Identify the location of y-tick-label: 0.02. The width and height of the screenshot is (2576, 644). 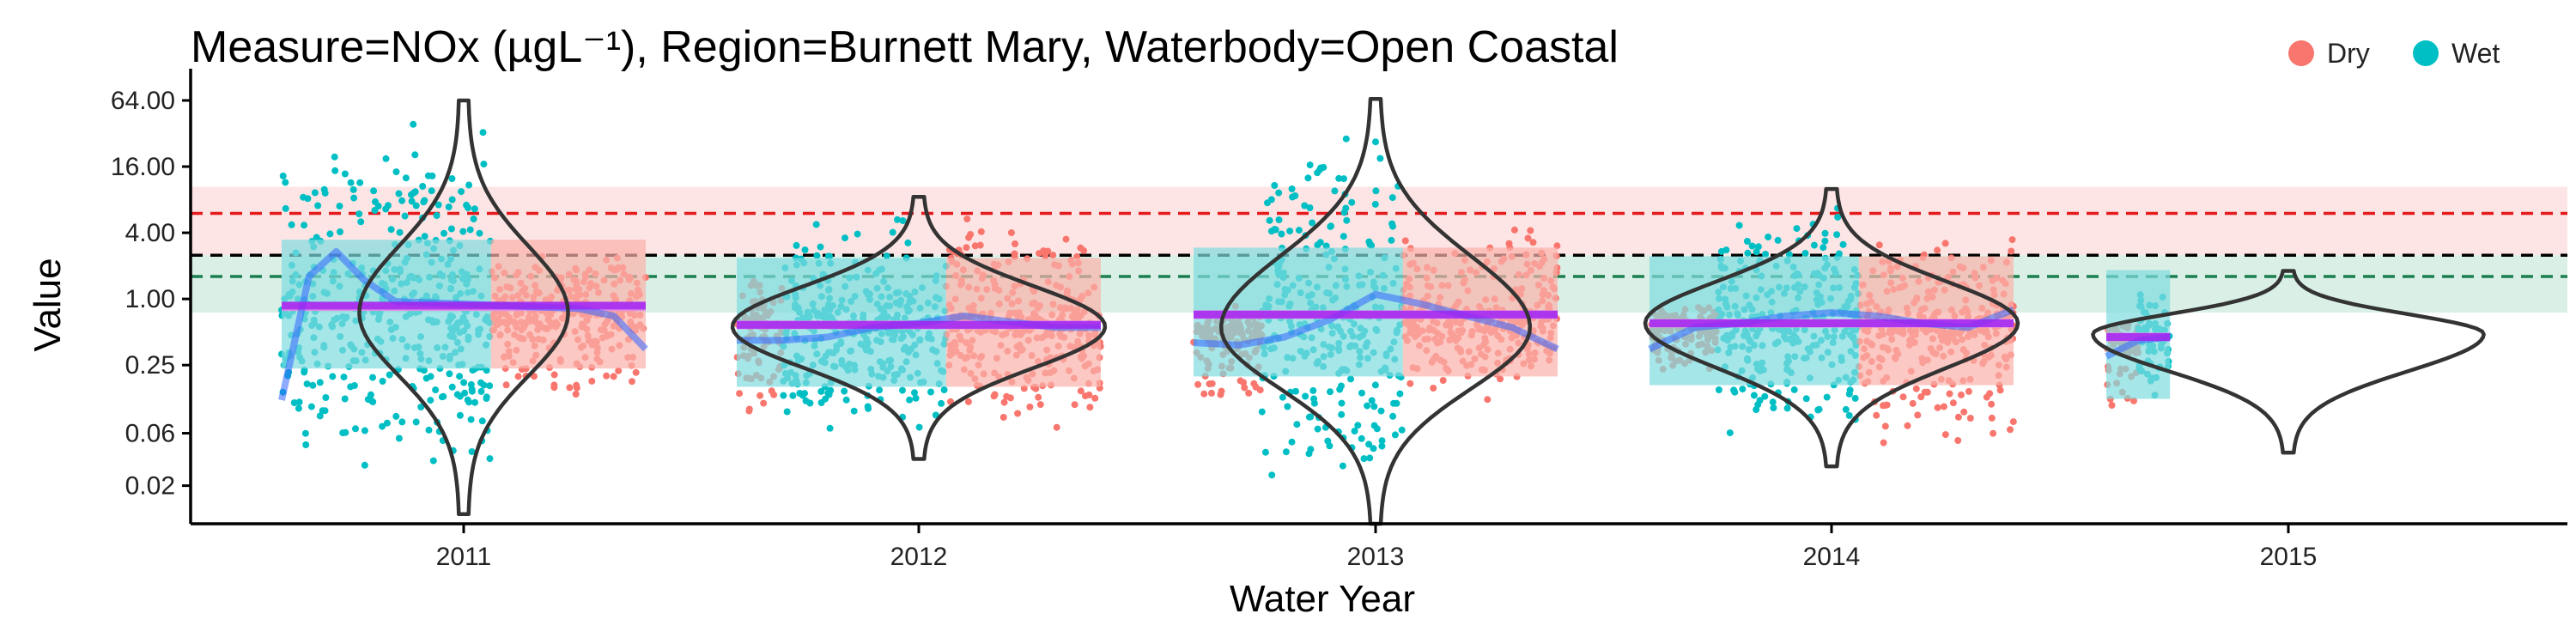
(150, 486).